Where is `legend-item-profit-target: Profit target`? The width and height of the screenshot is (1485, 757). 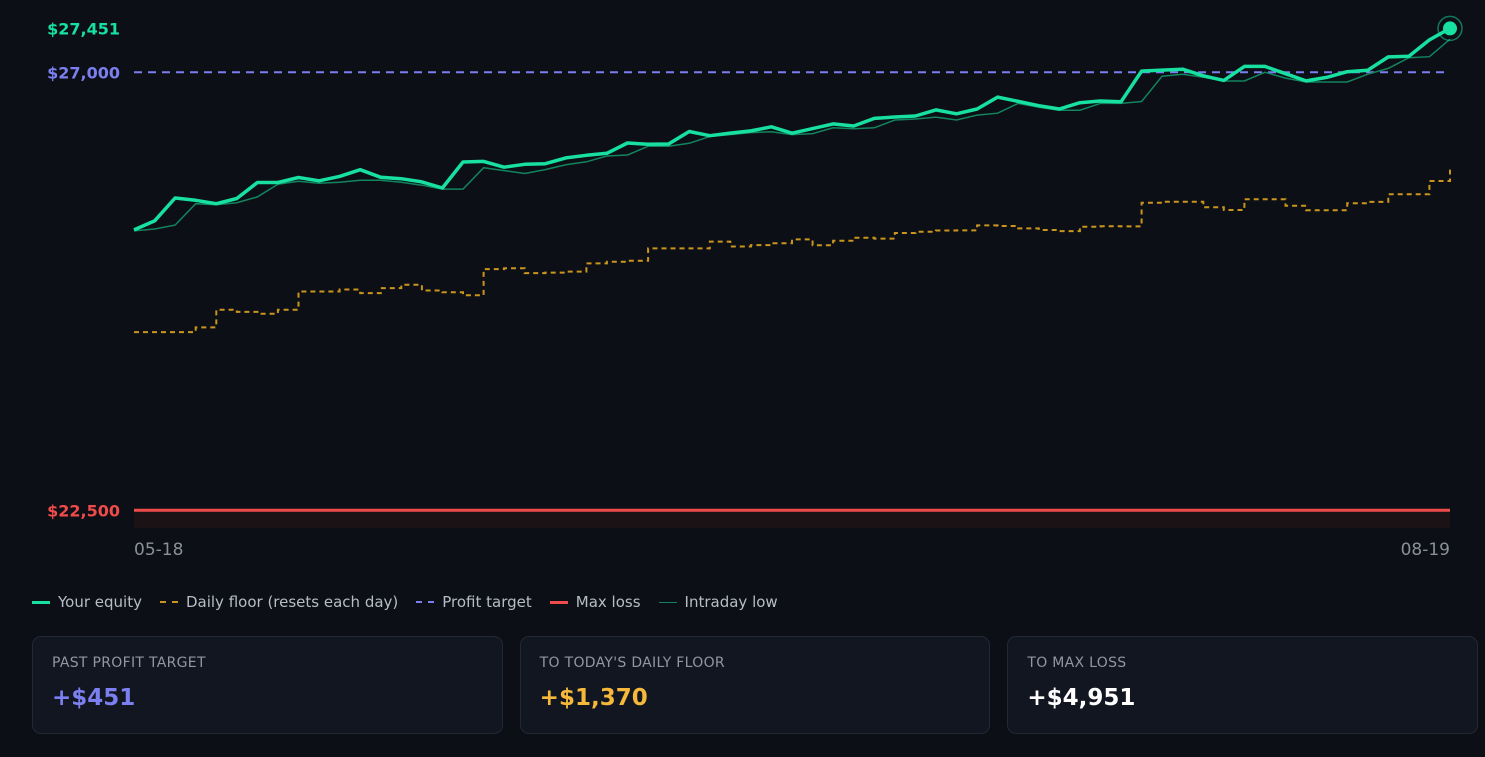 legend-item-profit-target: Profit target is located at coordinates (474, 602).